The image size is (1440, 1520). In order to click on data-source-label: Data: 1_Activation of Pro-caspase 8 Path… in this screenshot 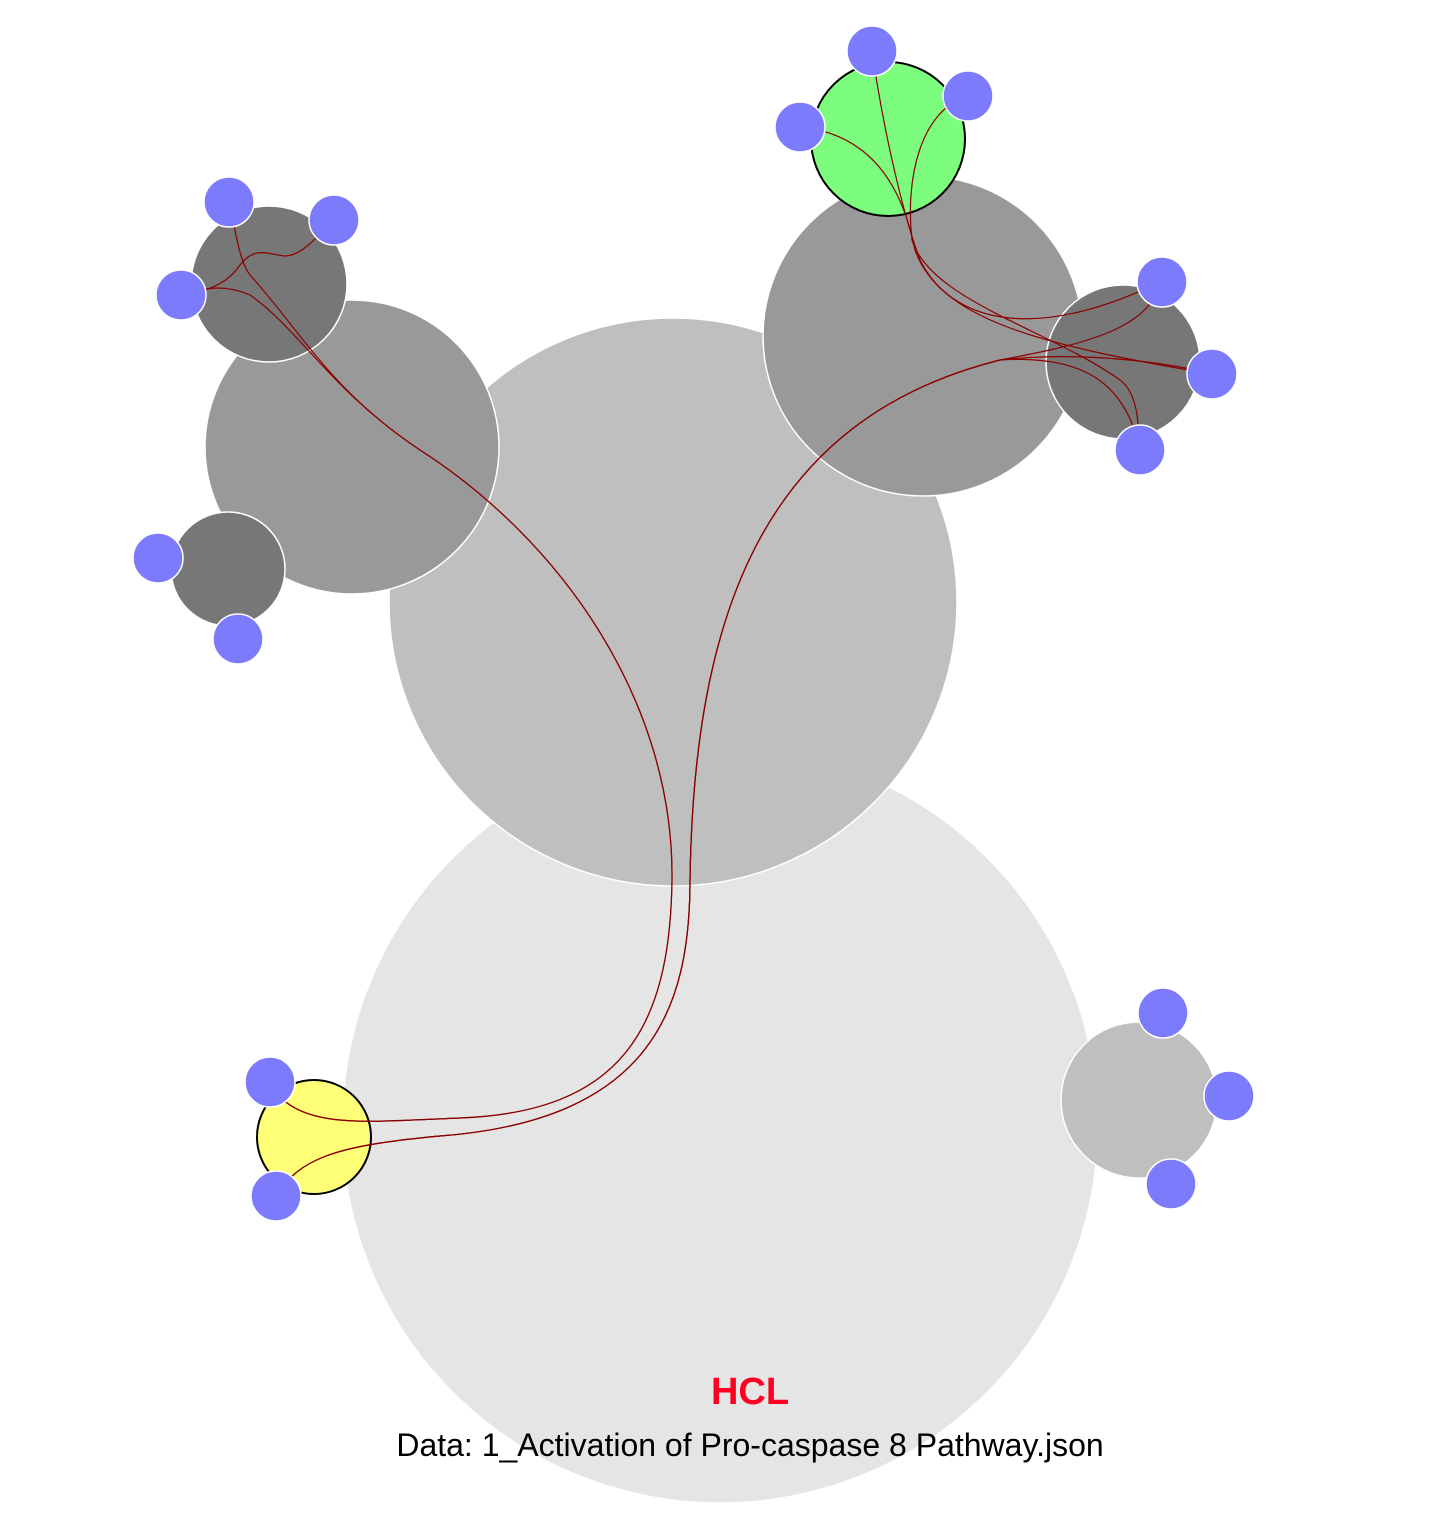, I will do `click(750, 1445)`.